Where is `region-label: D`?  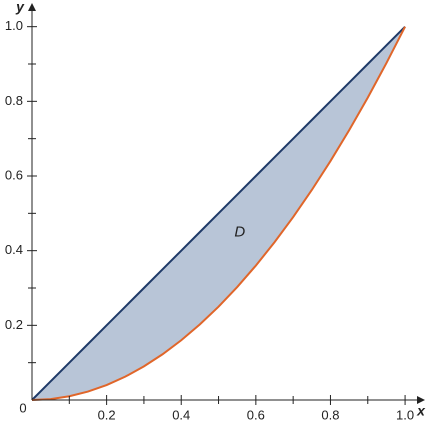
region-label: D is located at coordinates (239, 232).